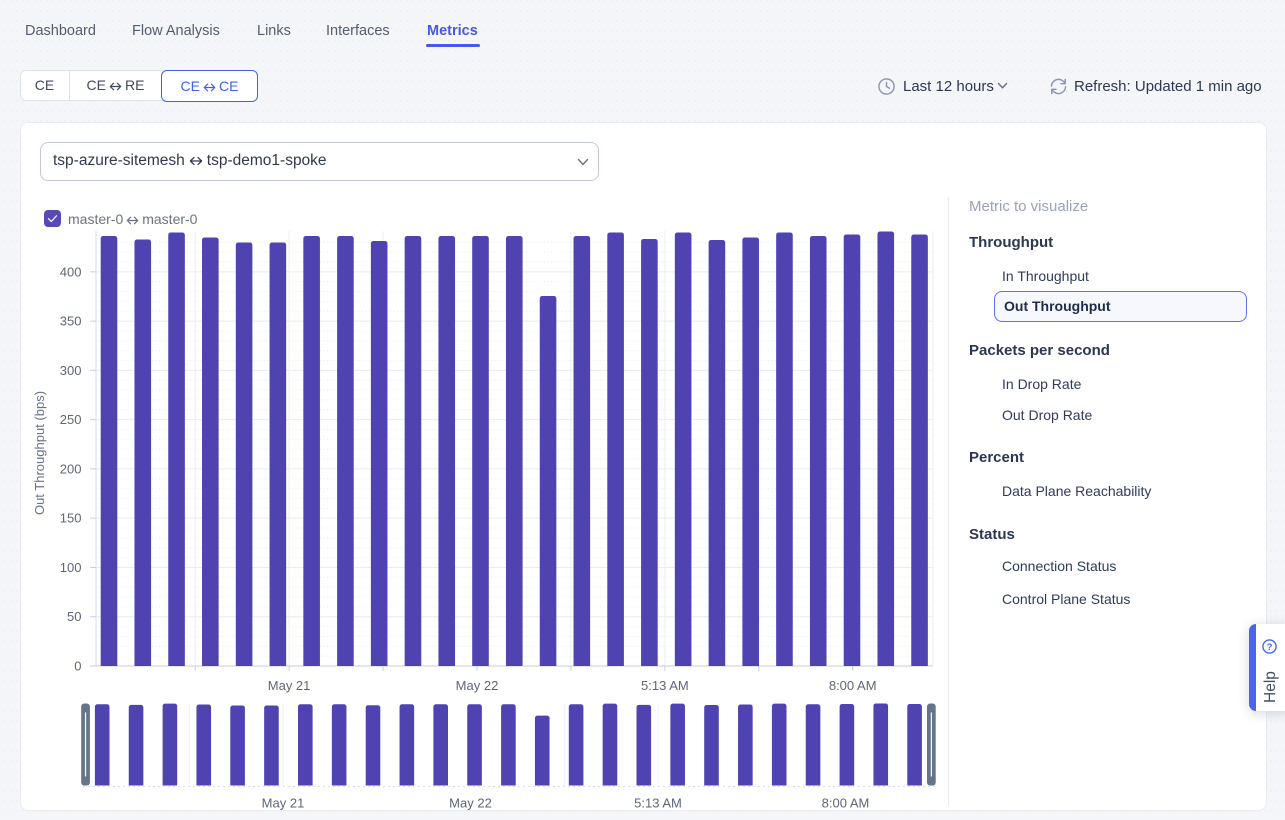  What do you see at coordinates (71, 321) in the screenshot?
I see `svg-text: 350` at bounding box center [71, 321].